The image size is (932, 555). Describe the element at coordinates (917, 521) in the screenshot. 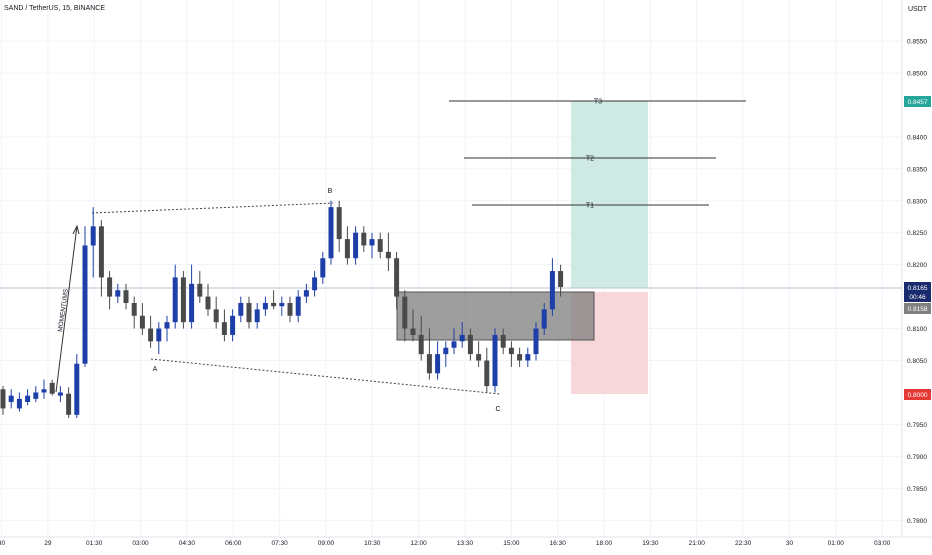

I see `y-tick-label: 0.7800` at that location.